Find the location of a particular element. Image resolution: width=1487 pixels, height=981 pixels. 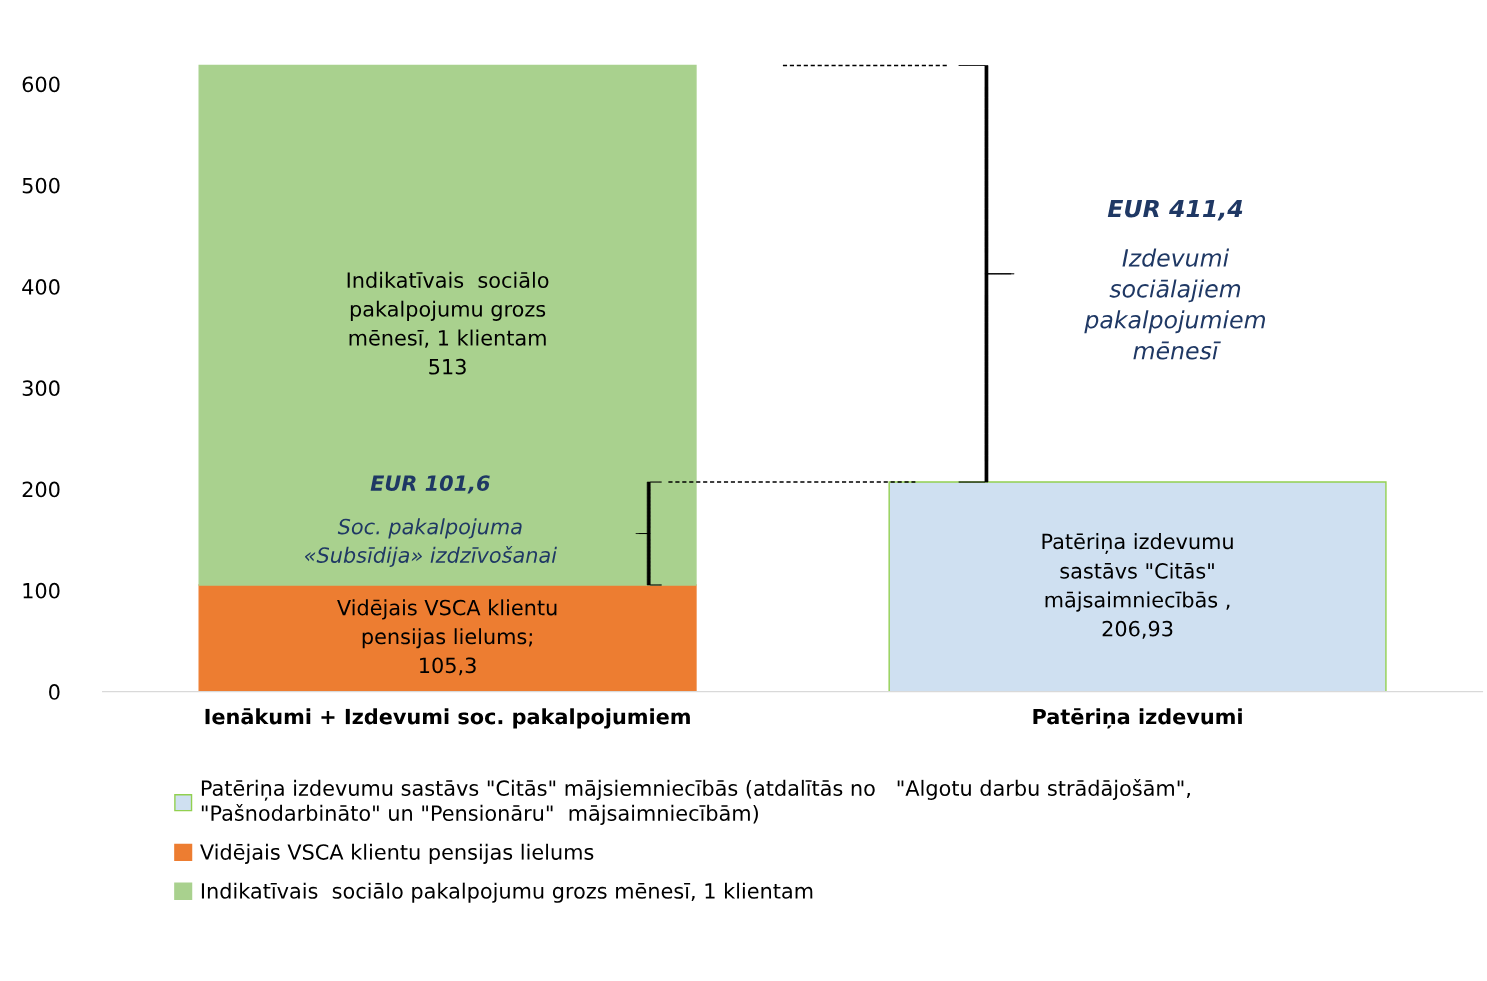

x-tick-label: Ienākumi + Izdevumi soc. pakalpojumiem is located at coordinates (447, 718).